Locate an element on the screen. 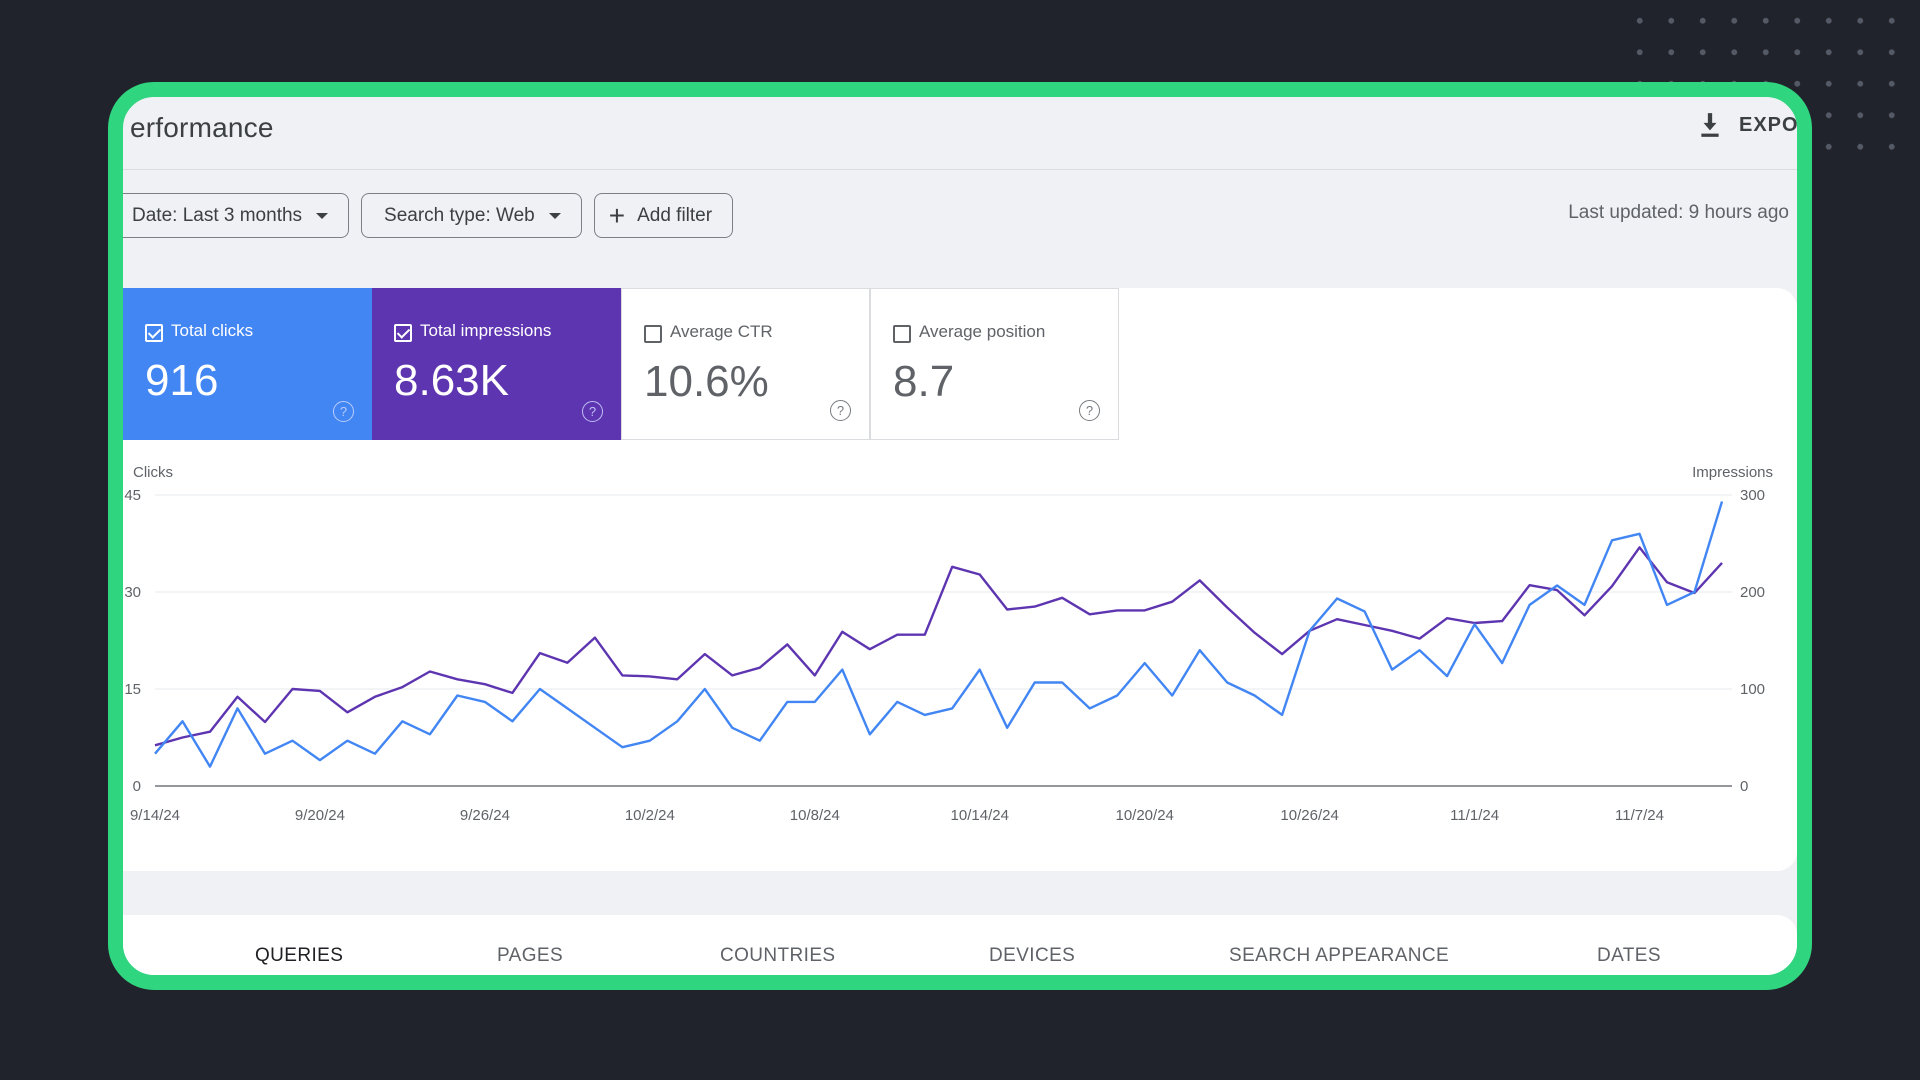 The image size is (1920, 1080). metric-value: 8.63K is located at coordinates (451, 380).